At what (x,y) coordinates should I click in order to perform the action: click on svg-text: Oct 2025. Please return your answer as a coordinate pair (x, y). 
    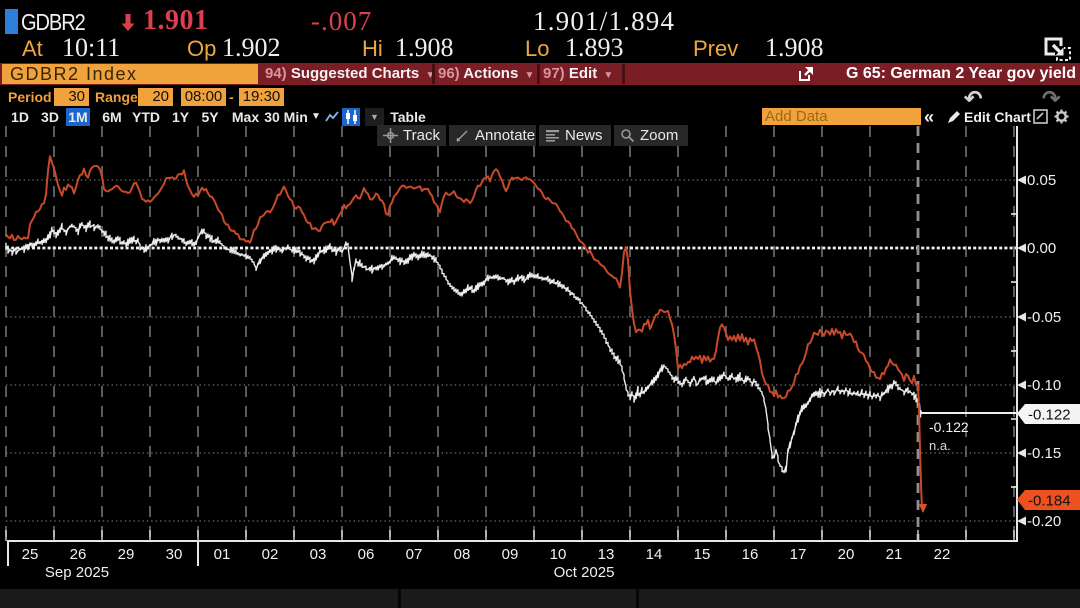
    Looking at the image, I should click on (584, 572).